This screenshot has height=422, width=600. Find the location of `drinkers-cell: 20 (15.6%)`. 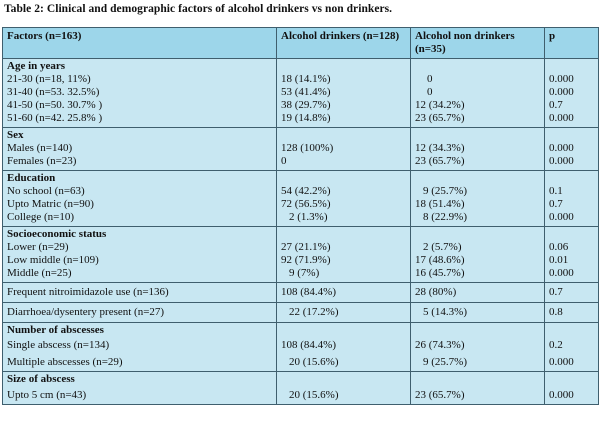

drinkers-cell: 20 (15.6%) is located at coordinates (343, 388).